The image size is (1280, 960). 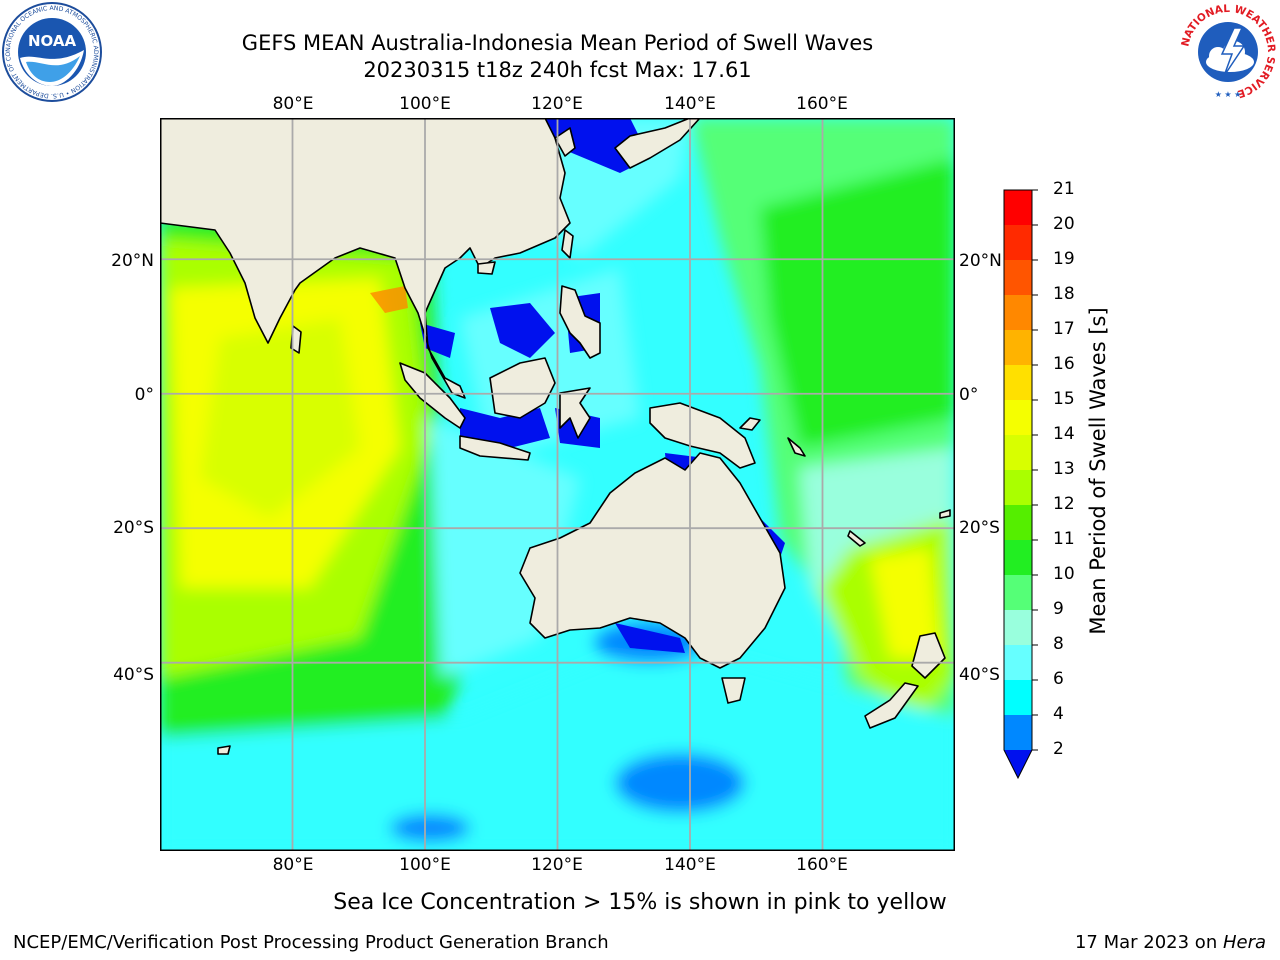 What do you see at coordinates (690, 865) in the screenshot?
I see `bottom-lon-label-140: 140°E` at bounding box center [690, 865].